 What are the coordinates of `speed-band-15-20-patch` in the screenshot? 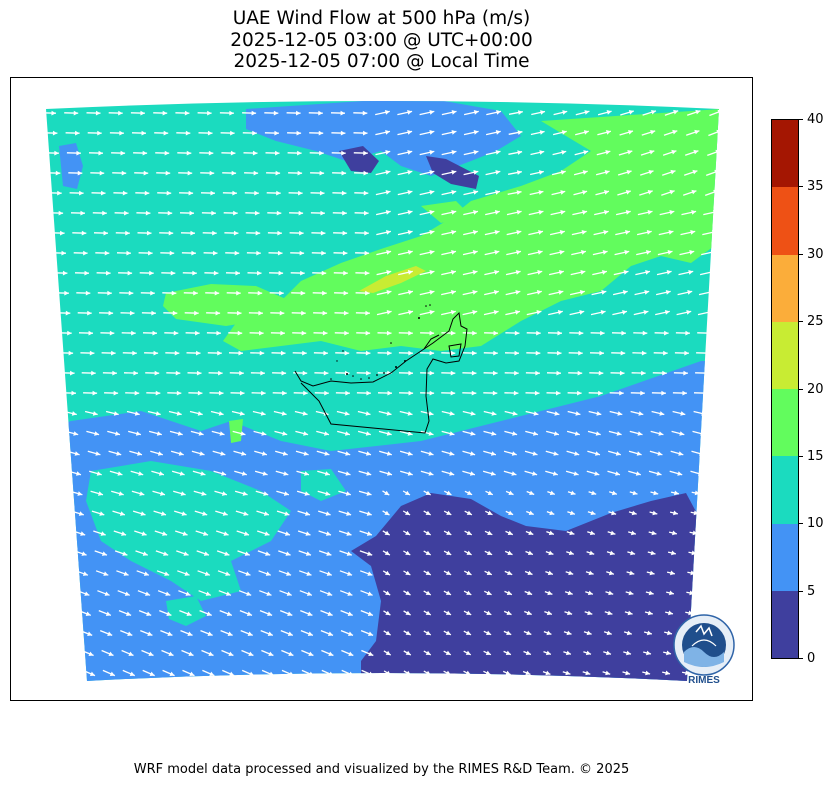 It's located at (446, 212).